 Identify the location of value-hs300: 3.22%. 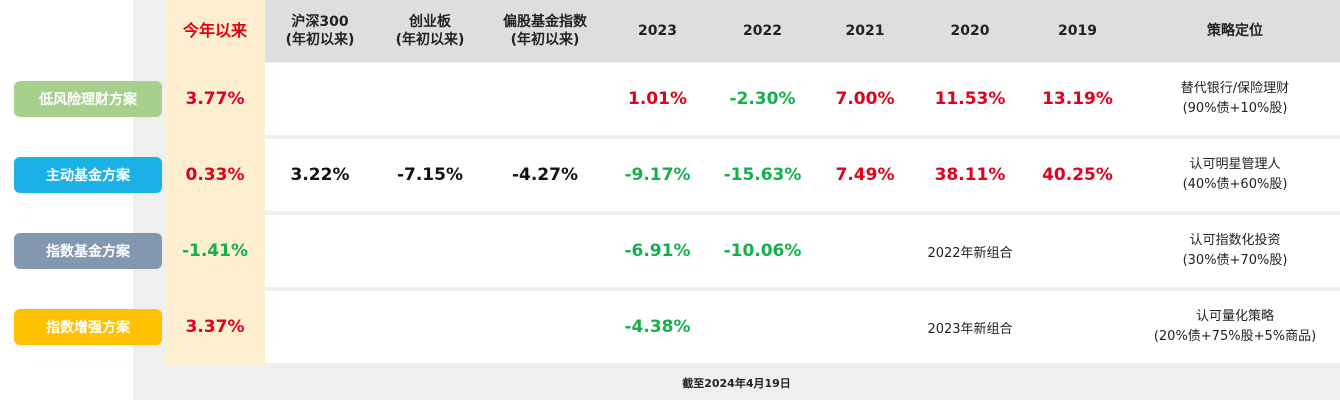
(320, 175).